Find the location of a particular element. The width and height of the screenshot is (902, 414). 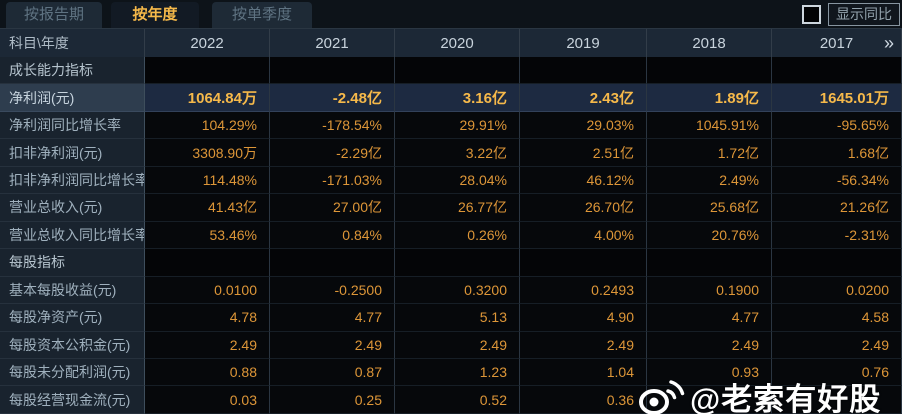

table-cell: 20.76% is located at coordinates (709, 235).